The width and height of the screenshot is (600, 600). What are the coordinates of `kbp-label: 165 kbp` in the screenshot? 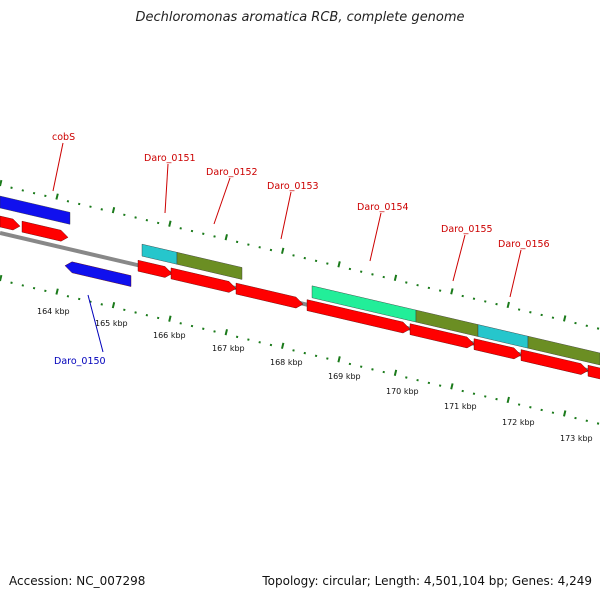 It's located at (111, 323).